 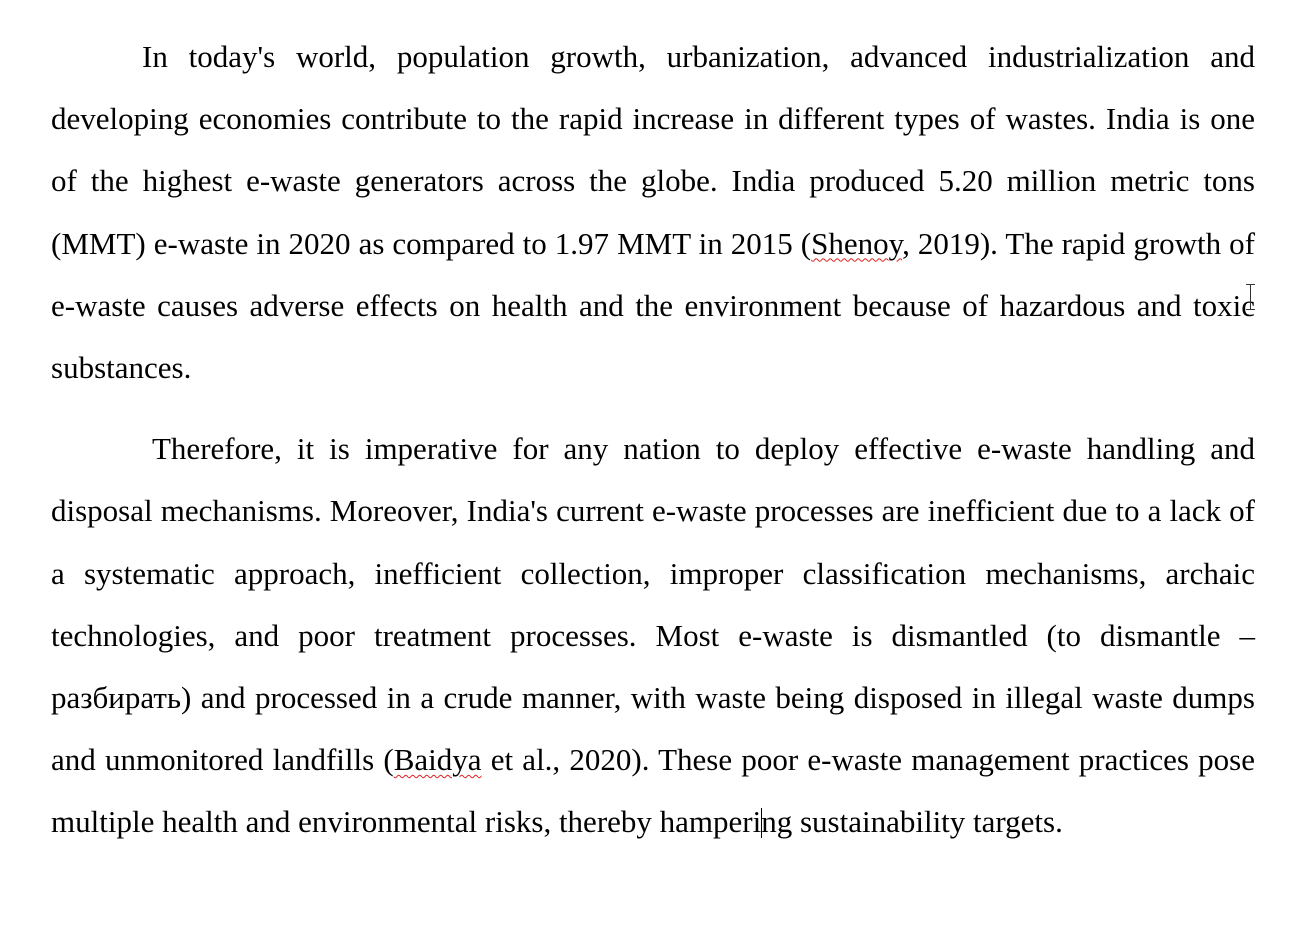 What do you see at coordinates (761, 823) in the screenshot?
I see `text-insertion-caret` at bounding box center [761, 823].